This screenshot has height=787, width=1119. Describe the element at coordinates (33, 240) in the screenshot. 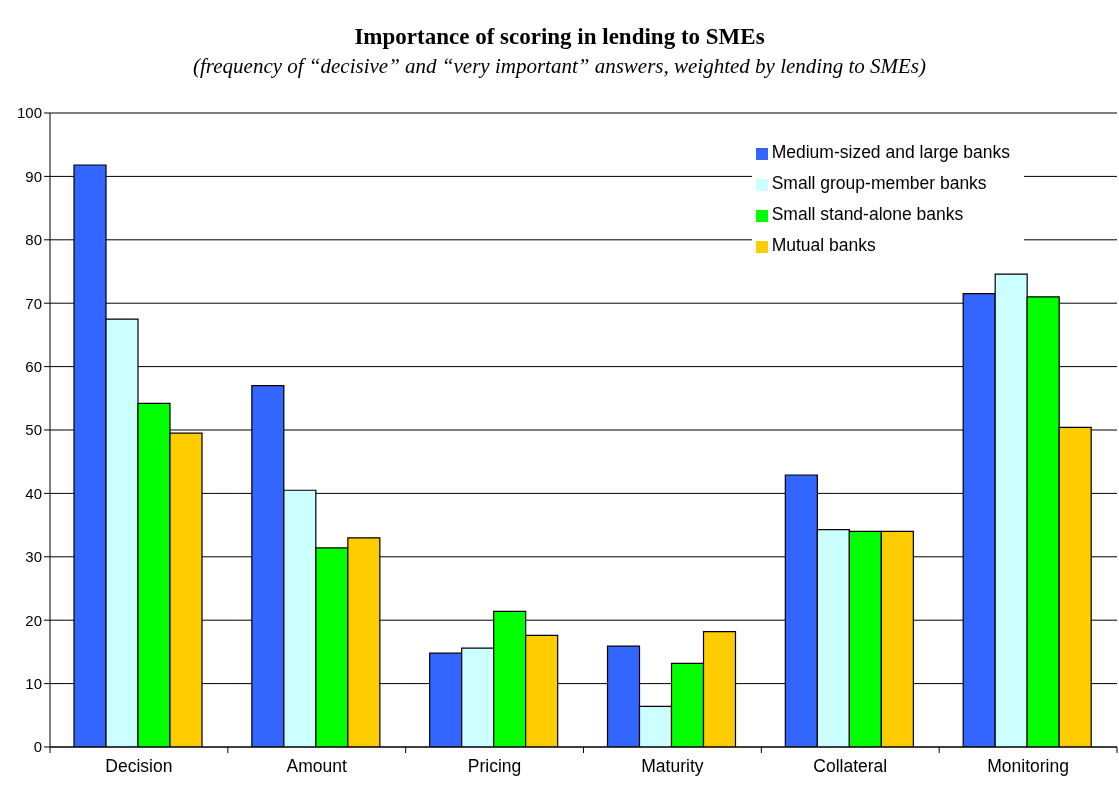

I see `y-tick-label: 80` at that location.